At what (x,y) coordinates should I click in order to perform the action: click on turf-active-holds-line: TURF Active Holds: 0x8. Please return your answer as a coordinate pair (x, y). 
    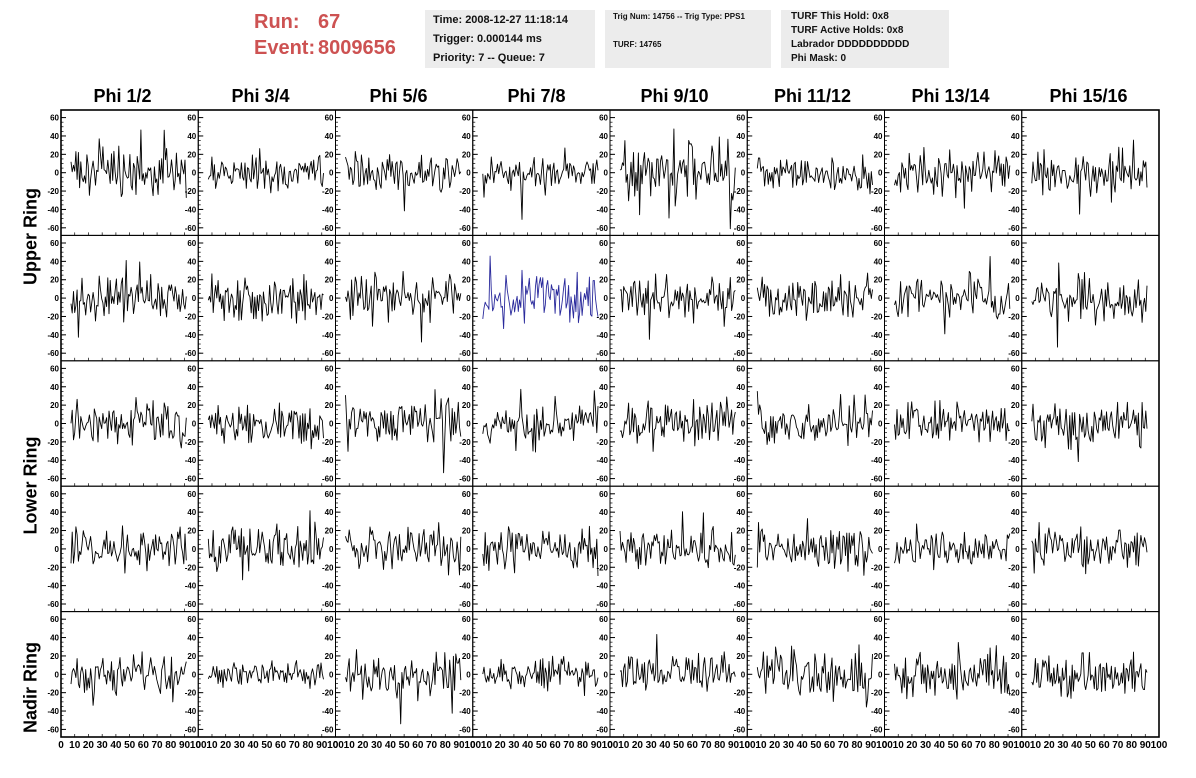
    Looking at the image, I should click on (847, 30).